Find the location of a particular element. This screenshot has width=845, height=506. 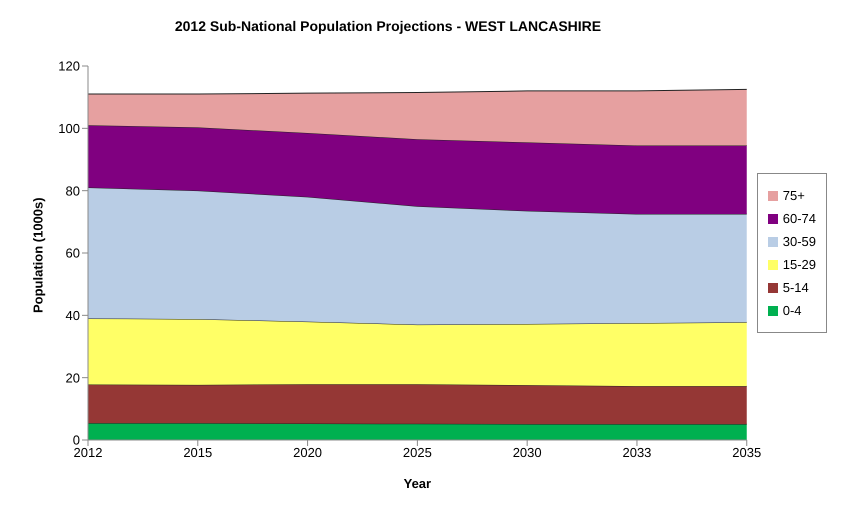

x-tick-label: 2020 is located at coordinates (307, 452).